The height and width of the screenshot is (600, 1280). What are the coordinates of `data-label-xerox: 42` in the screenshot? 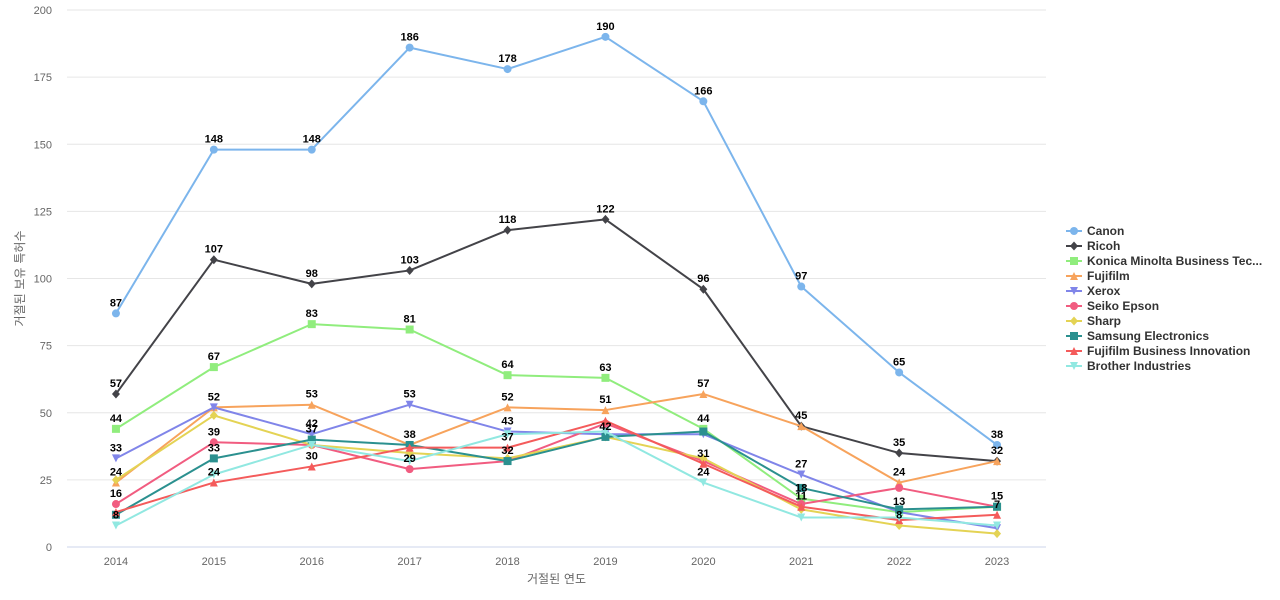 It's located at (312, 424).